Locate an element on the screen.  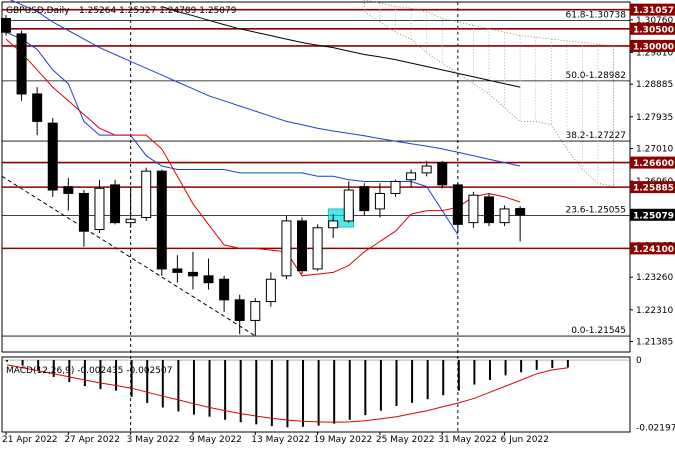
price-tag-2: 1.30000 is located at coordinates (653, 47).